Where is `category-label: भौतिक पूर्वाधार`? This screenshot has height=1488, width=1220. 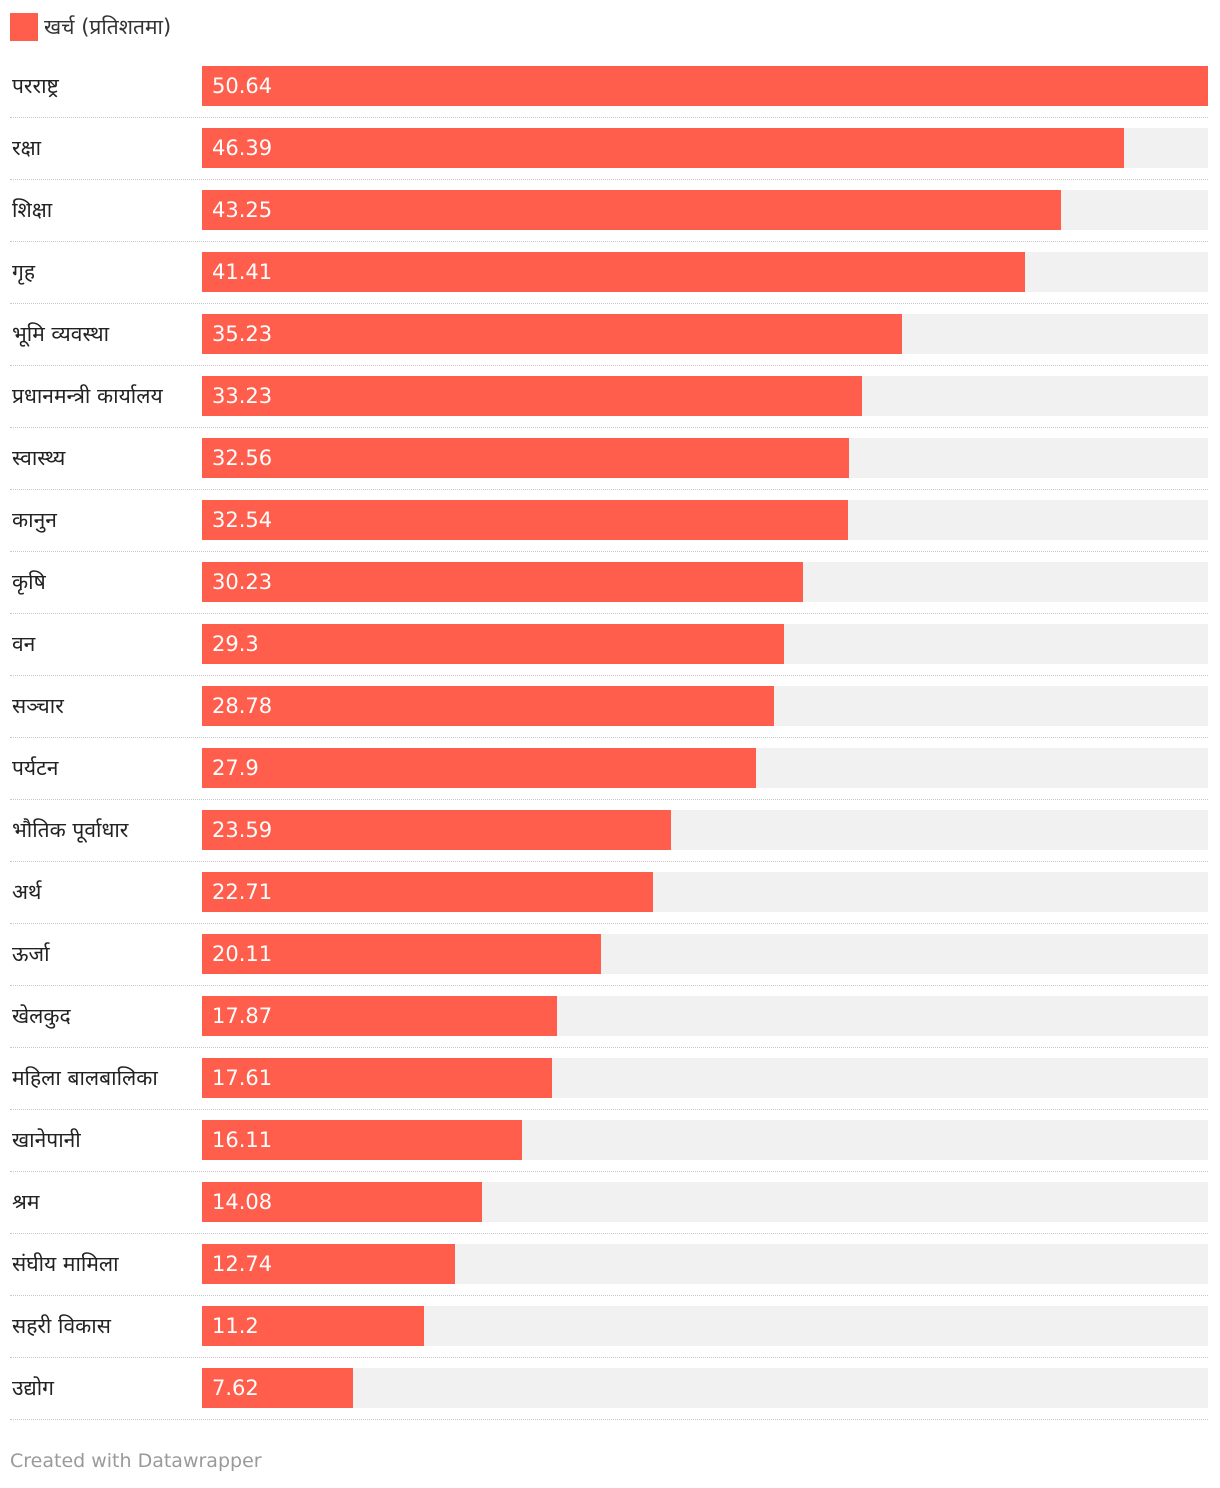 category-label: भौतिक पूर्वाधार is located at coordinates (70, 830).